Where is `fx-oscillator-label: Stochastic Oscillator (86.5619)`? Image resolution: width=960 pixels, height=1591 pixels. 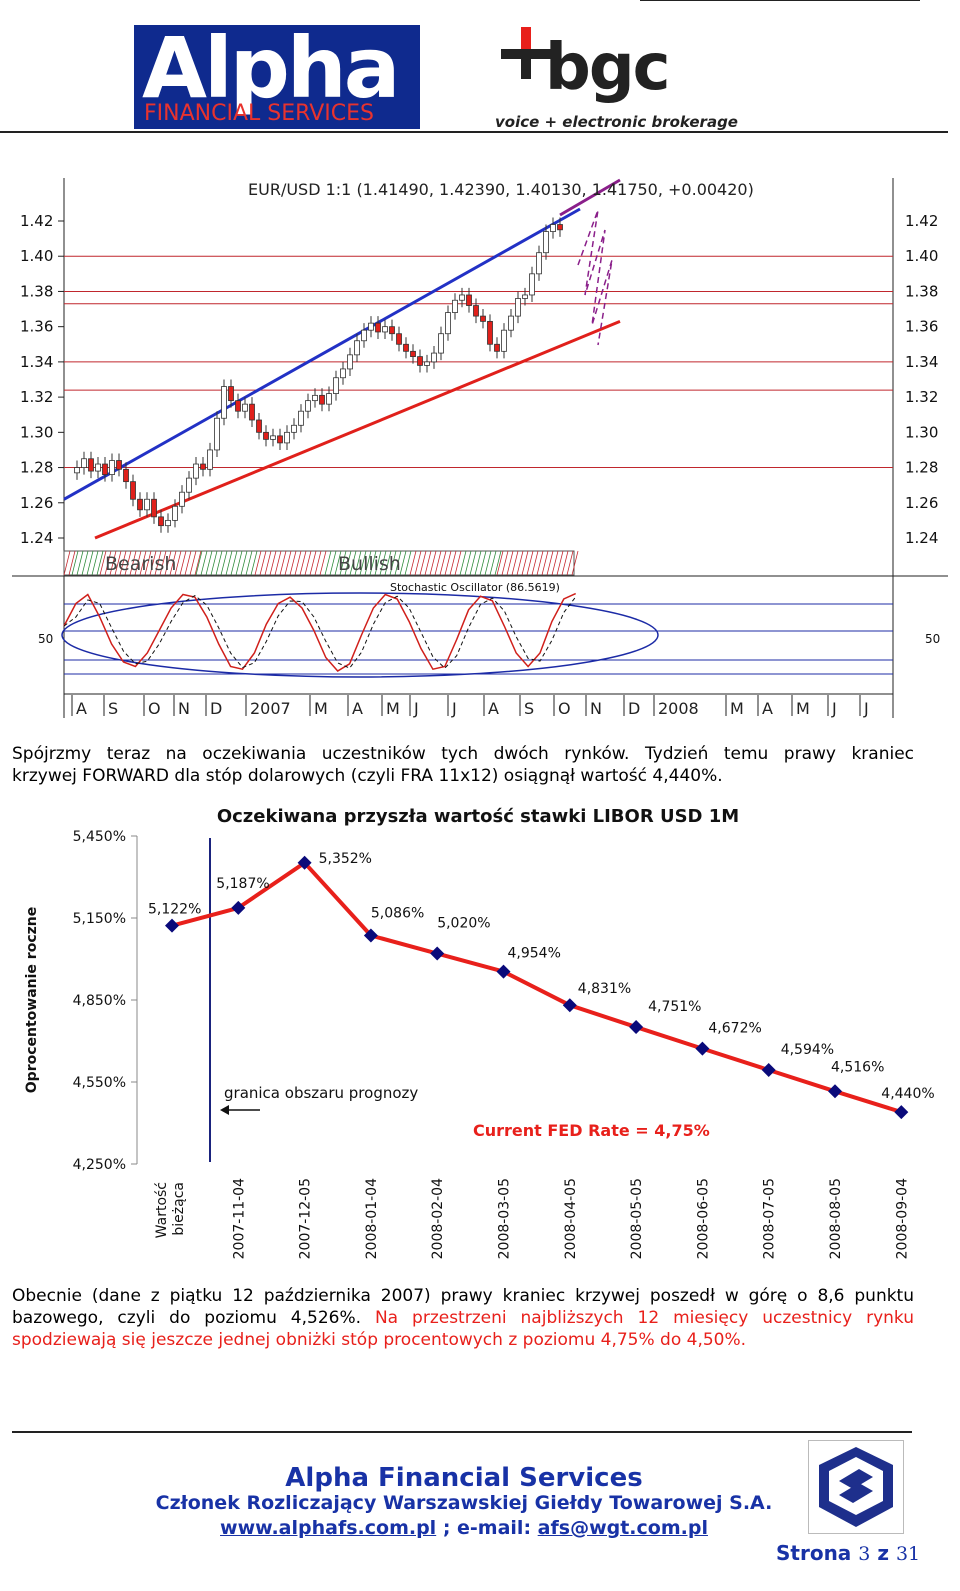 fx-oscillator-label: Stochastic Oscillator (86.5619) is located at coordinates (475, 587).